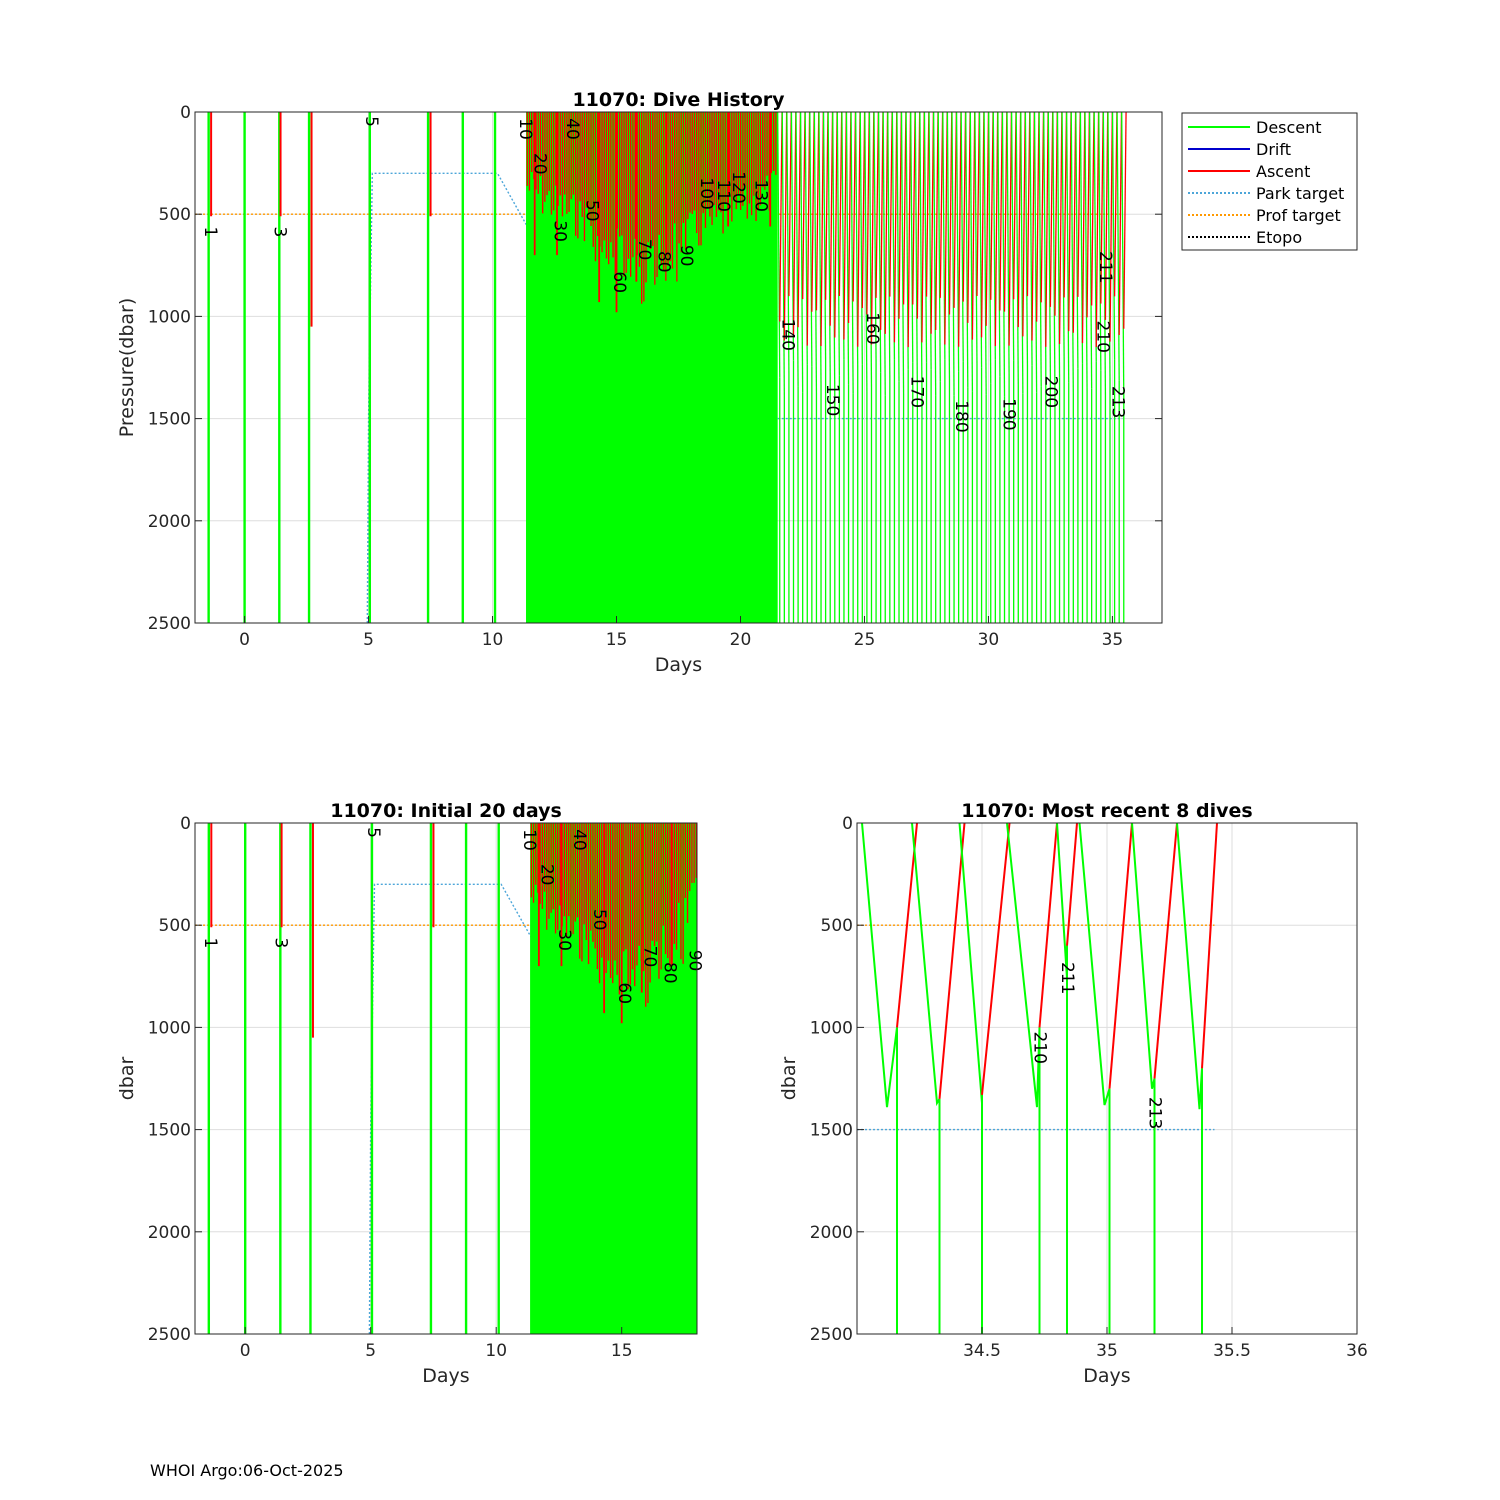 Image resolution: width=1500 pixels, height=1500 pixels. What do you see at coordinates (872, 328) in the screenshot?
I see `main-dive-label-18: 160` at bounding box center [872, 328].